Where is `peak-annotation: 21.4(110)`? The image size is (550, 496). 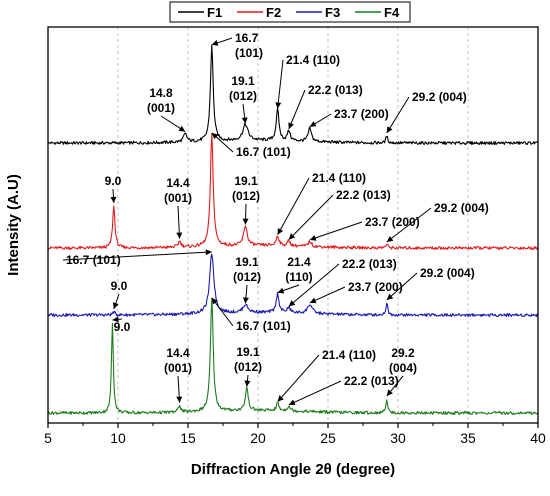
peak-annotation: 21.4(110) is located at coordinates (295, 274).